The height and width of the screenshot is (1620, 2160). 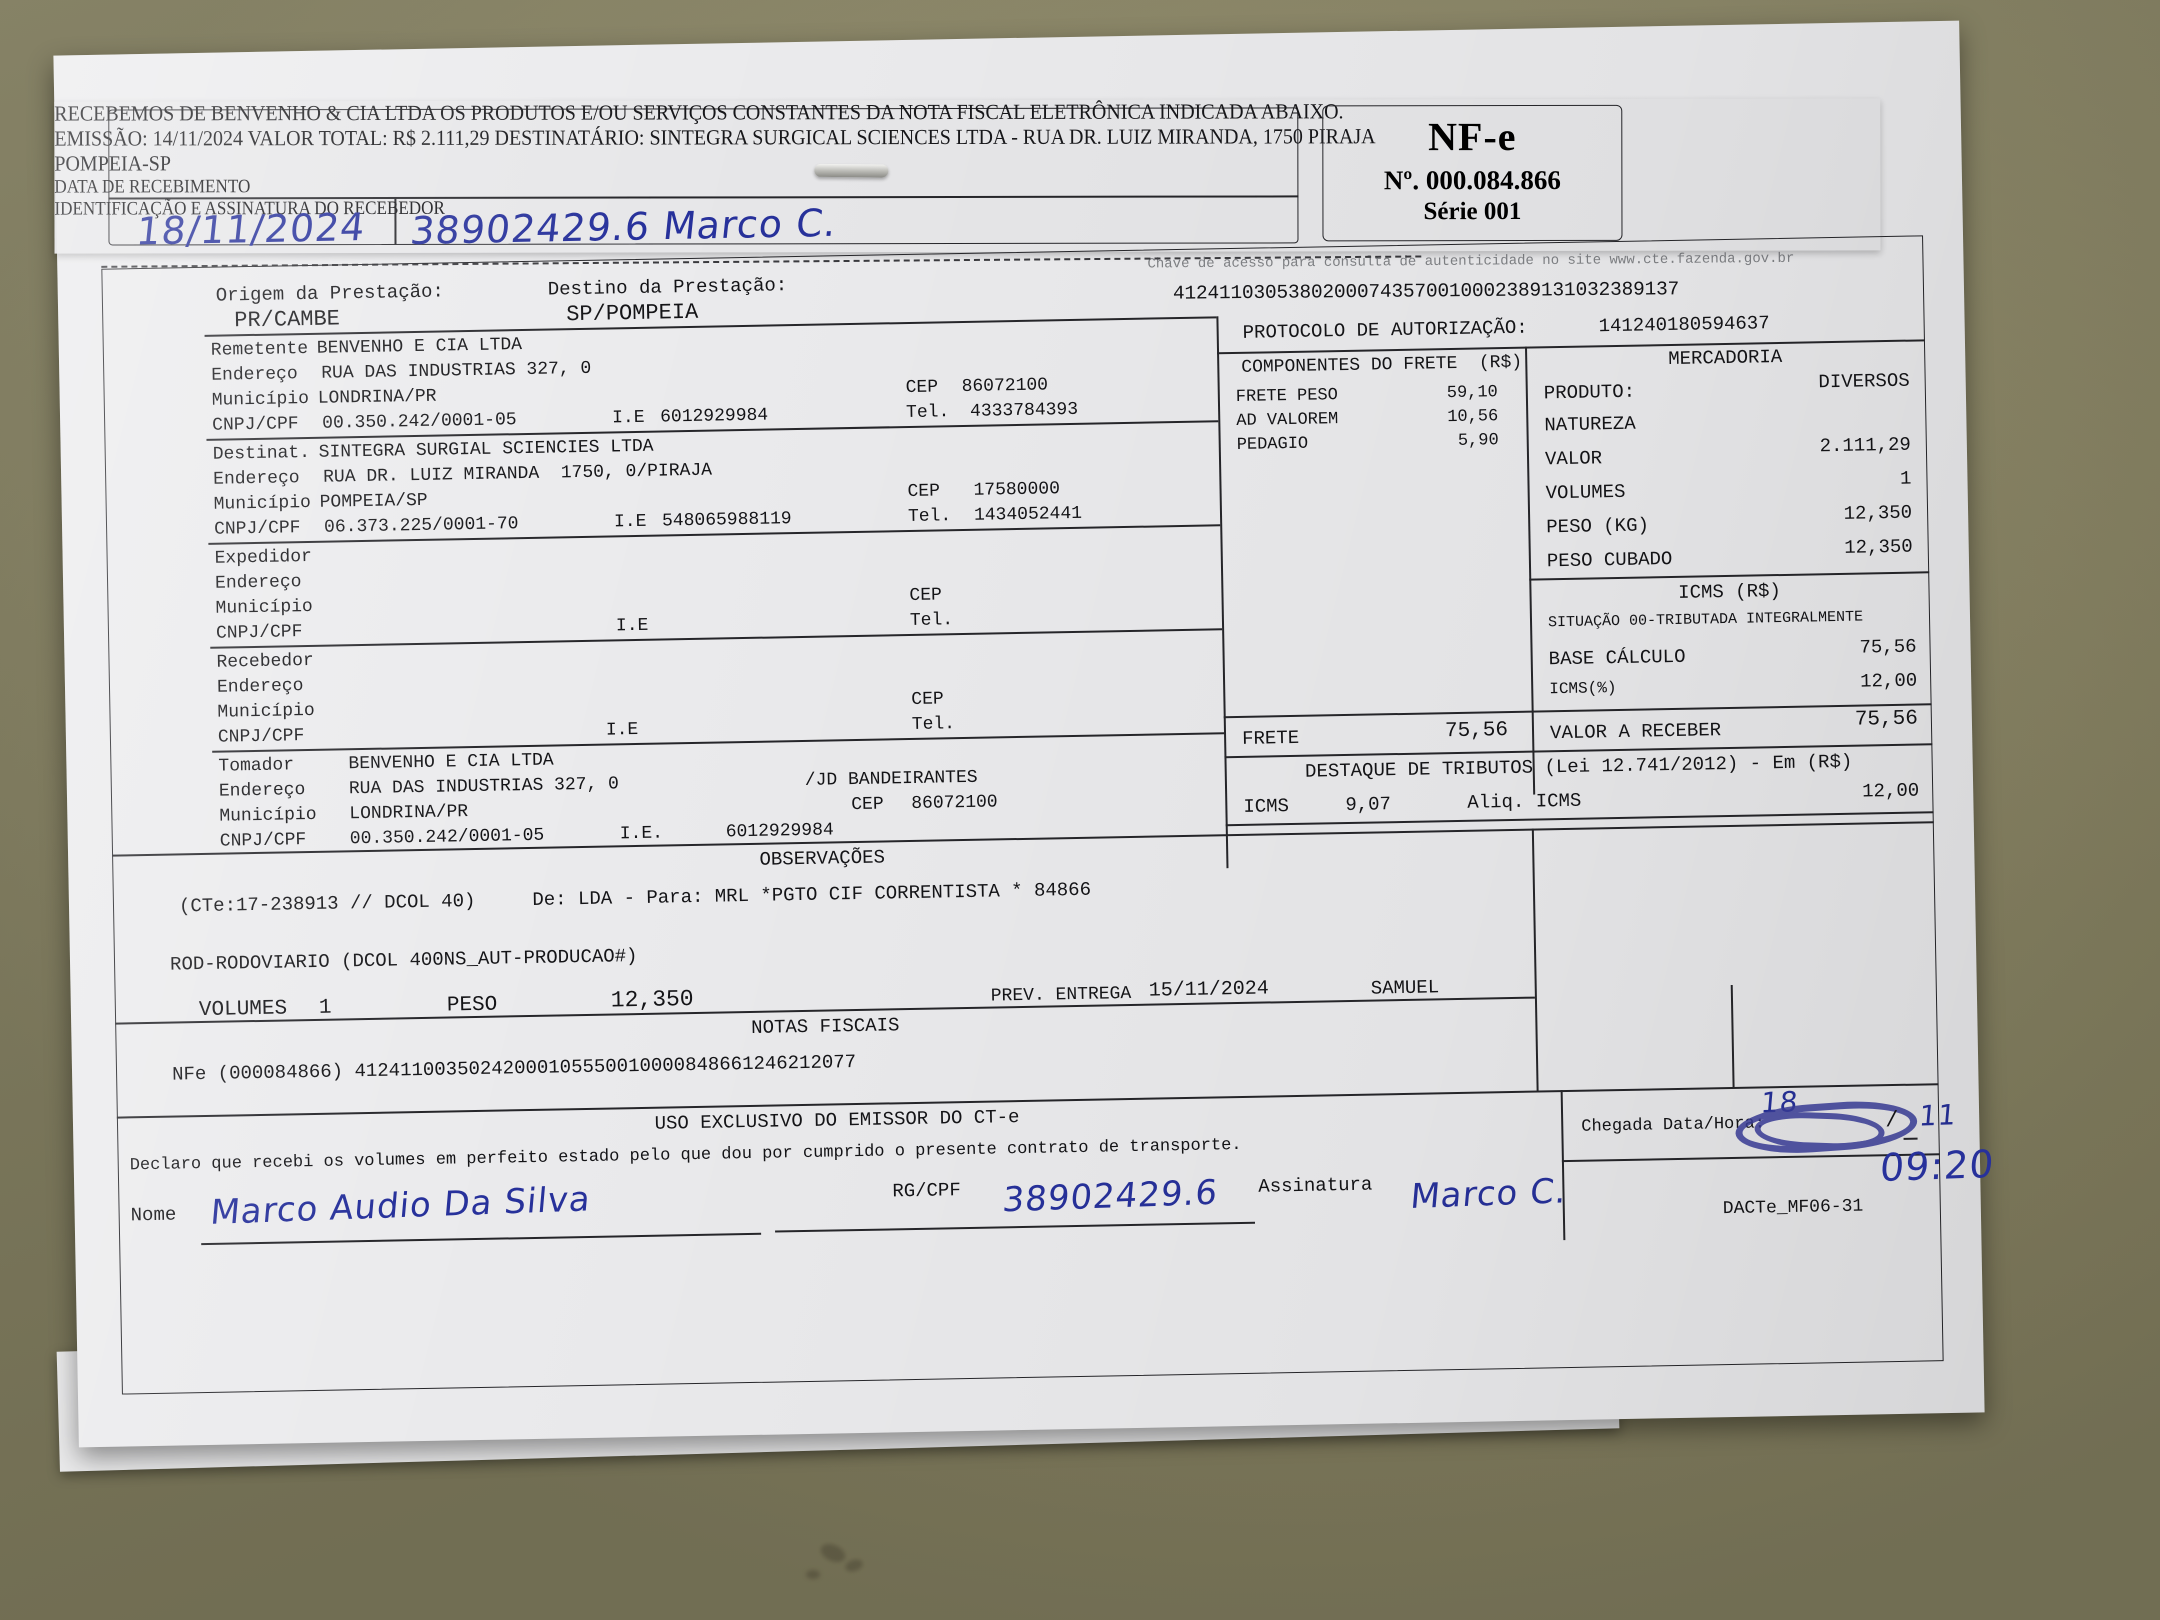 I want to click on recebedor-cep-label: CEP, so click(x=927, y=699).